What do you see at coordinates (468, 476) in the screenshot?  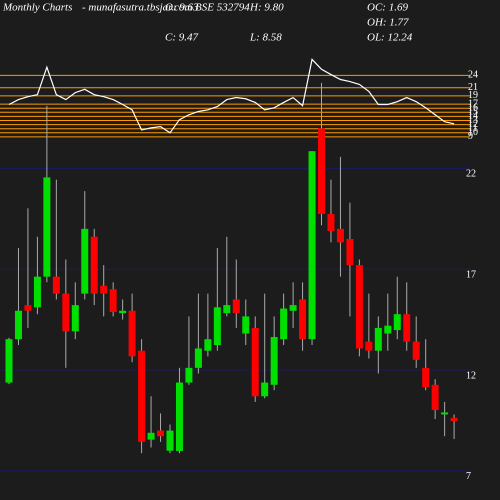 I see `y-tick-label: 7` at bounding box center [468, 476].